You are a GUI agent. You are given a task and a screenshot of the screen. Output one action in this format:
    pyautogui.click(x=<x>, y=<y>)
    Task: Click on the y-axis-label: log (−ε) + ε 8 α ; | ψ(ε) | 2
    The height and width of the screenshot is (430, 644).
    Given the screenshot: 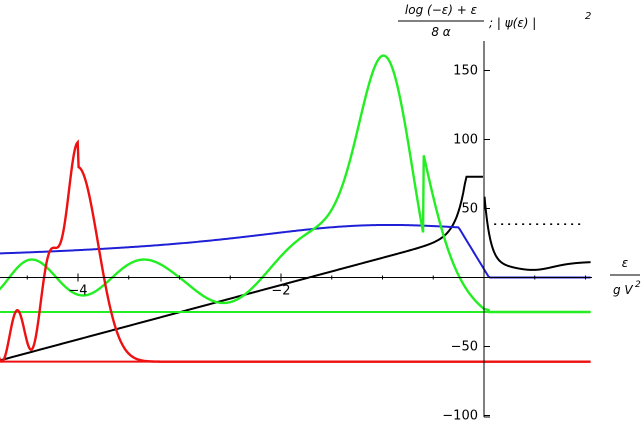 What is the action you would take?
    pyautogui.click(x=494, y=21)
    